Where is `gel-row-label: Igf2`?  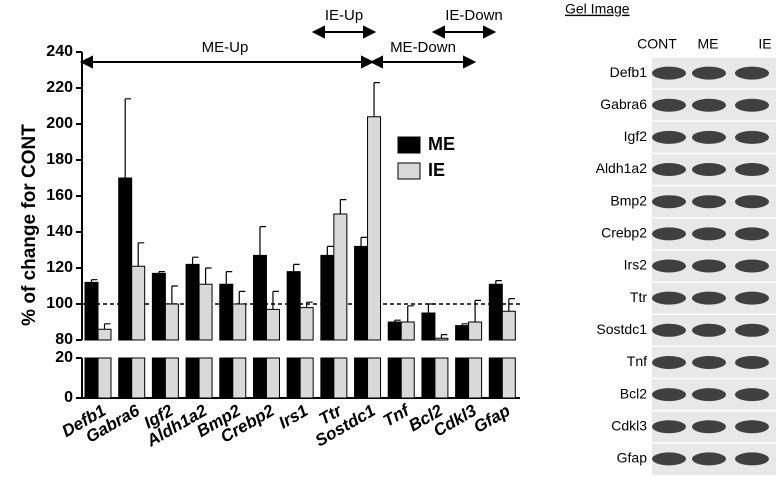
gel-row-label: Igf2 is located at coordinates (636, 136).